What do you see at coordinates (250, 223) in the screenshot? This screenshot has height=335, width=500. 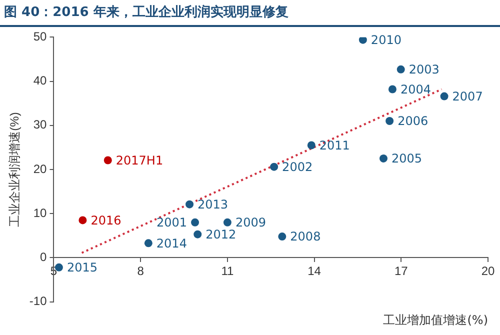 I see `annotation: 2009` at bounding box center [250, 223].